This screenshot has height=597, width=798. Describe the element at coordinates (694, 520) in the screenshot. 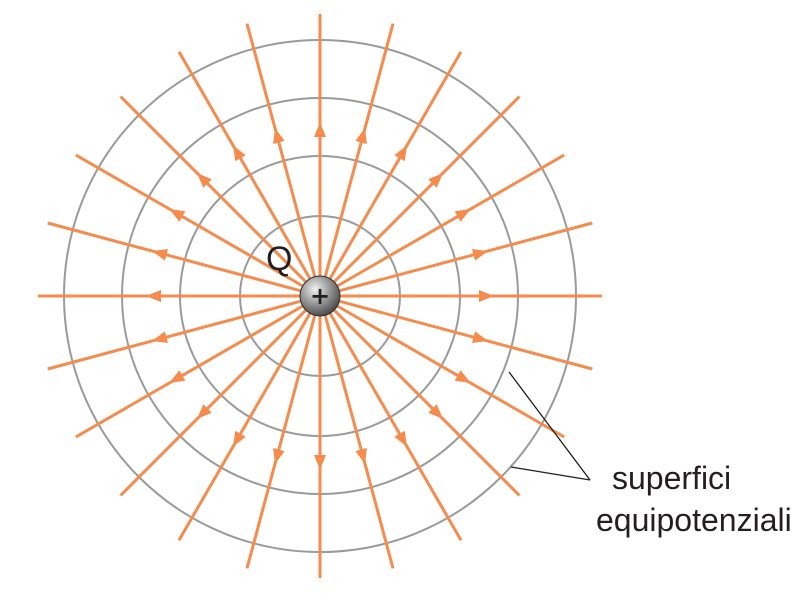

I see `equipotential-label-line2: equipotenziali` at that location.